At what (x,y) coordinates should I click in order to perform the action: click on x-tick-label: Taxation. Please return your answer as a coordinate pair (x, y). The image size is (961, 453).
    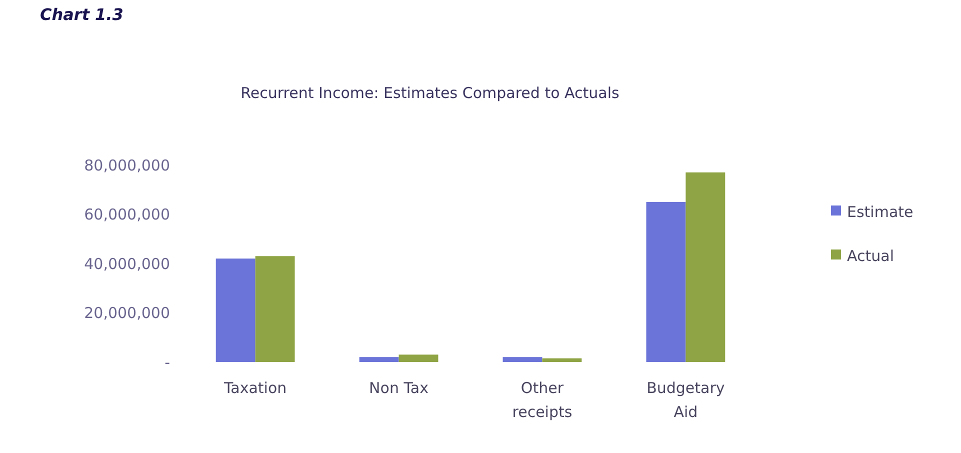
    Looking at the image, I should click on (254, 388).